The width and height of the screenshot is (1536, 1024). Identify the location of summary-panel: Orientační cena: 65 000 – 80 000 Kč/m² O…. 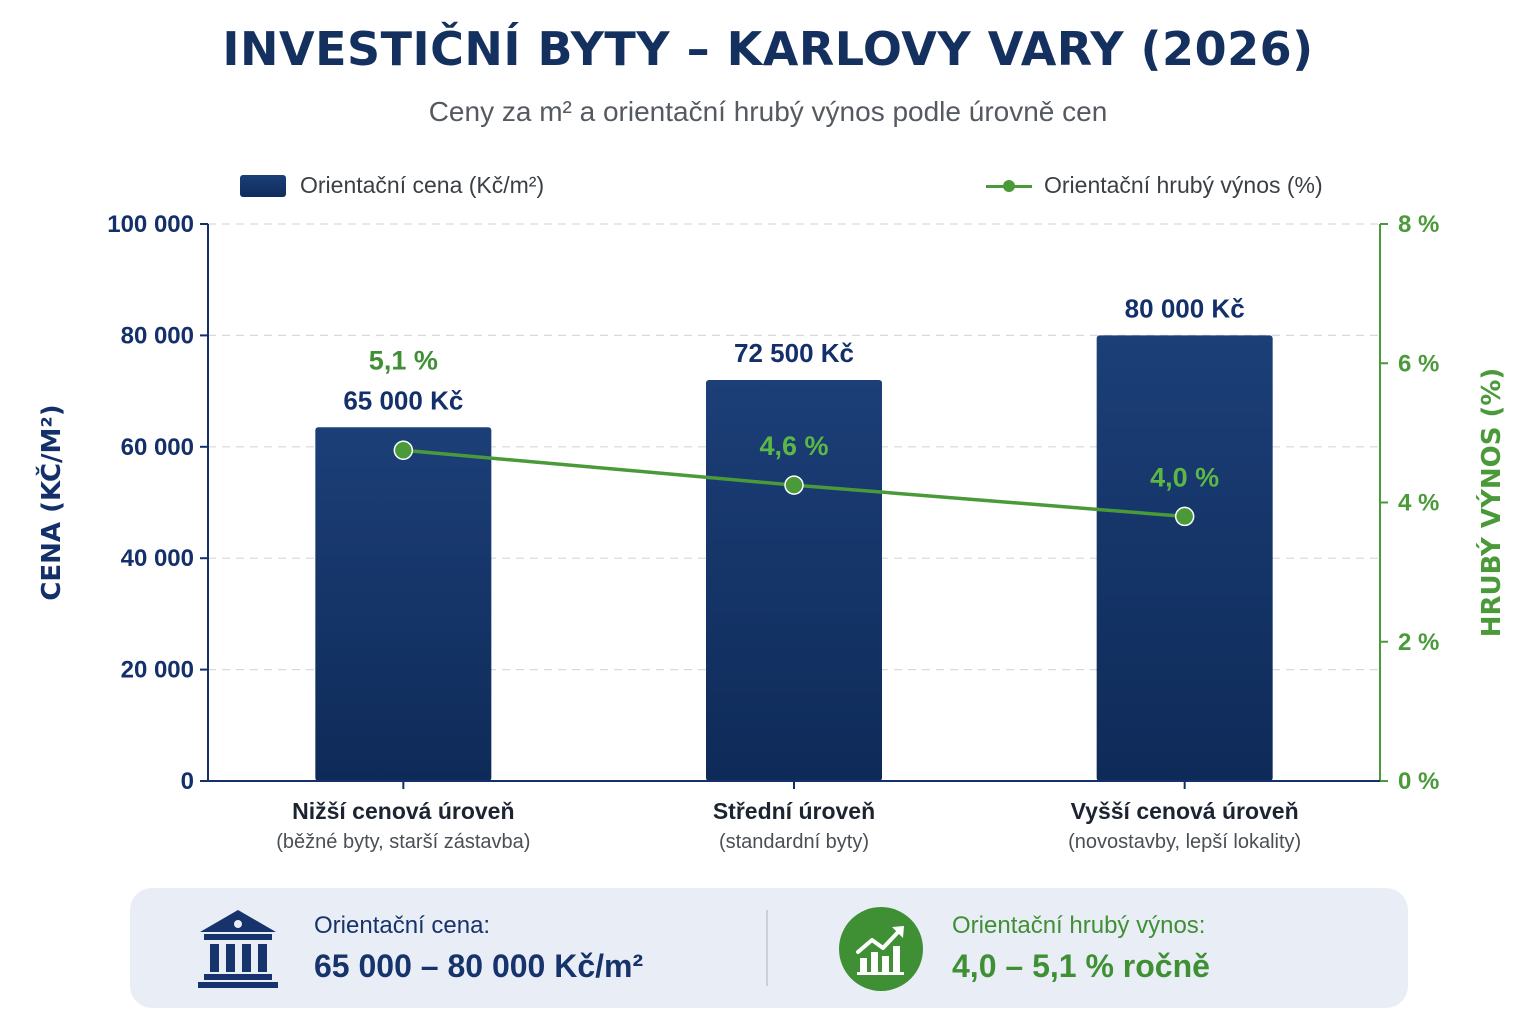
(769, 948).